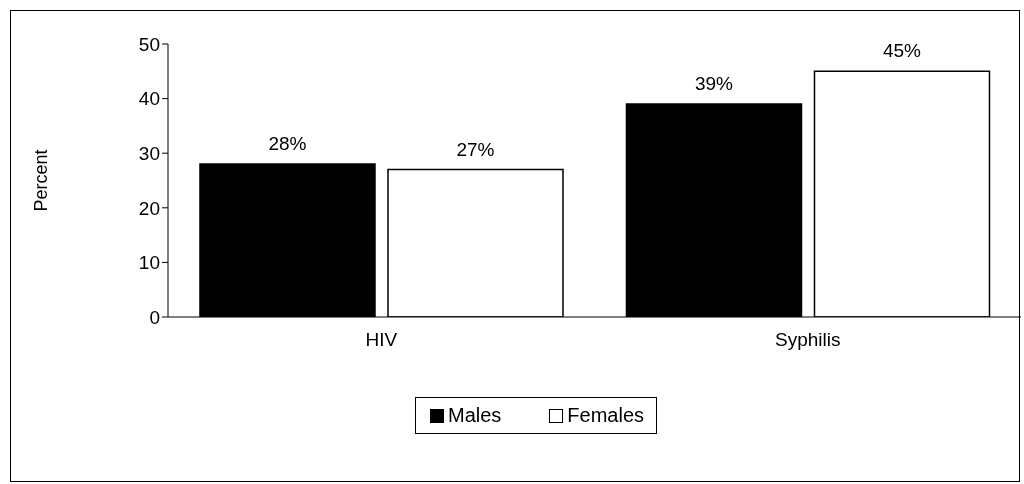 This screenshot has width=1024, height=484. Describe the element at coordinates (714, 84) in the screenshot. I see `data-label: 39%` at that location.